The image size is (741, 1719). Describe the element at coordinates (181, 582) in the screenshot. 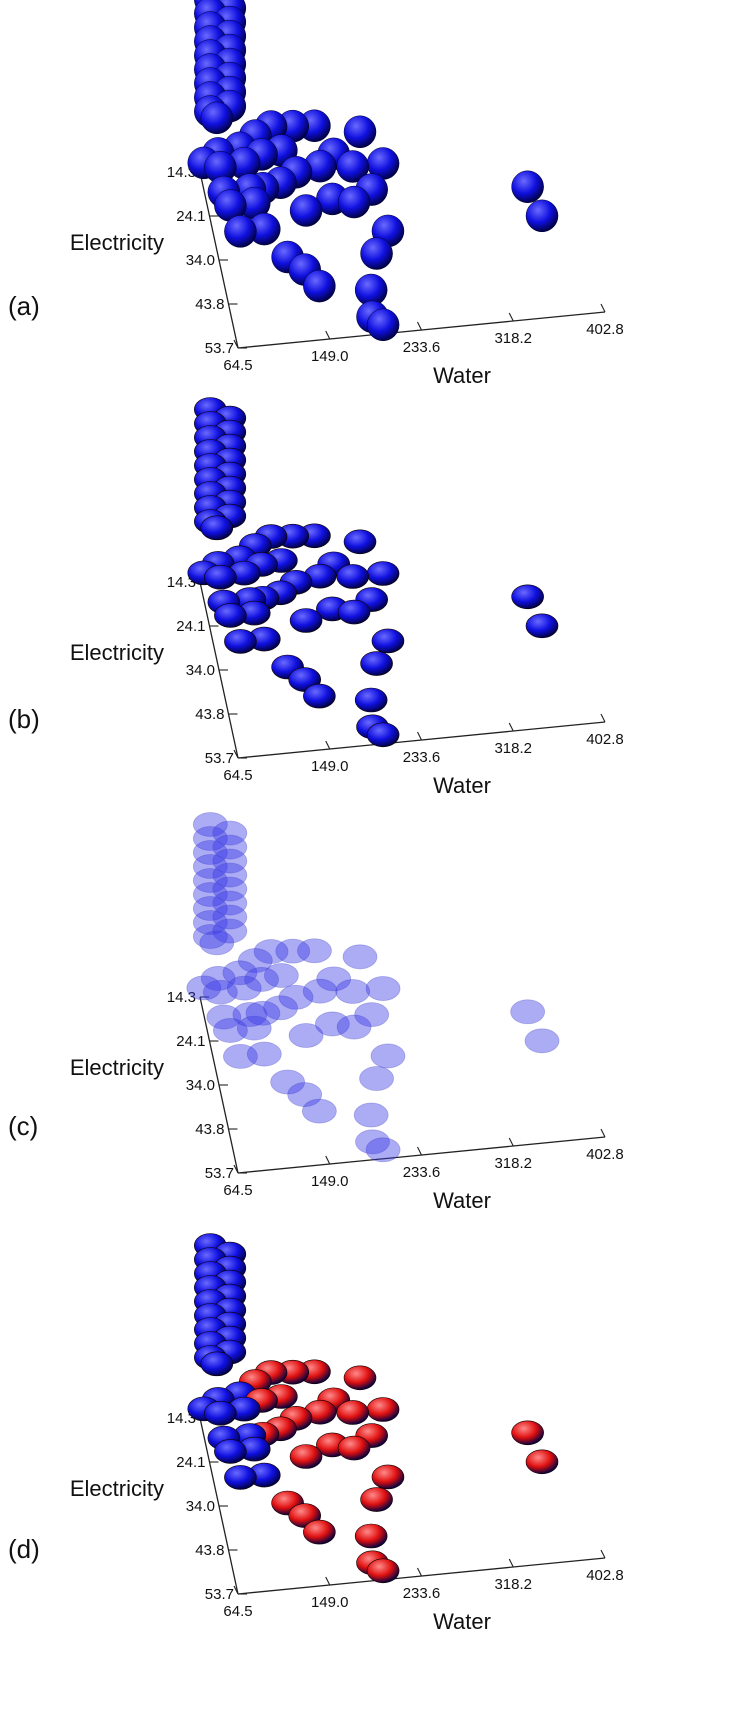

I see `electricity-tick-label: 14.3` at that location.